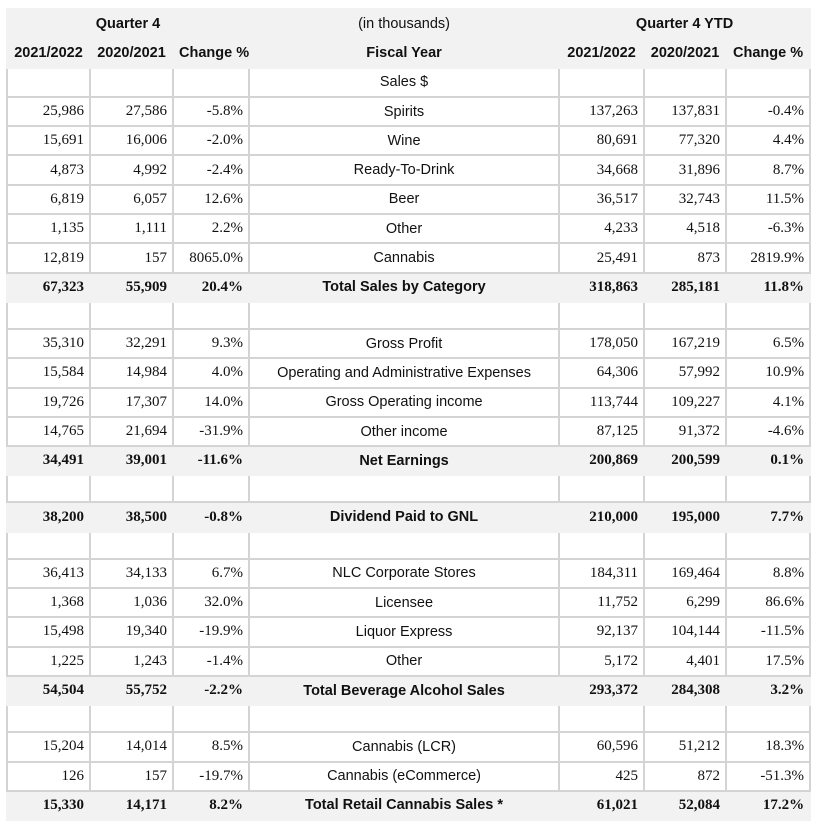 Image resolution: width=815 pixels, height=833 pixels. Describe the element at coordinates (768, 373) in the screenshot. I see `cell-value: 10.9%` at that location.